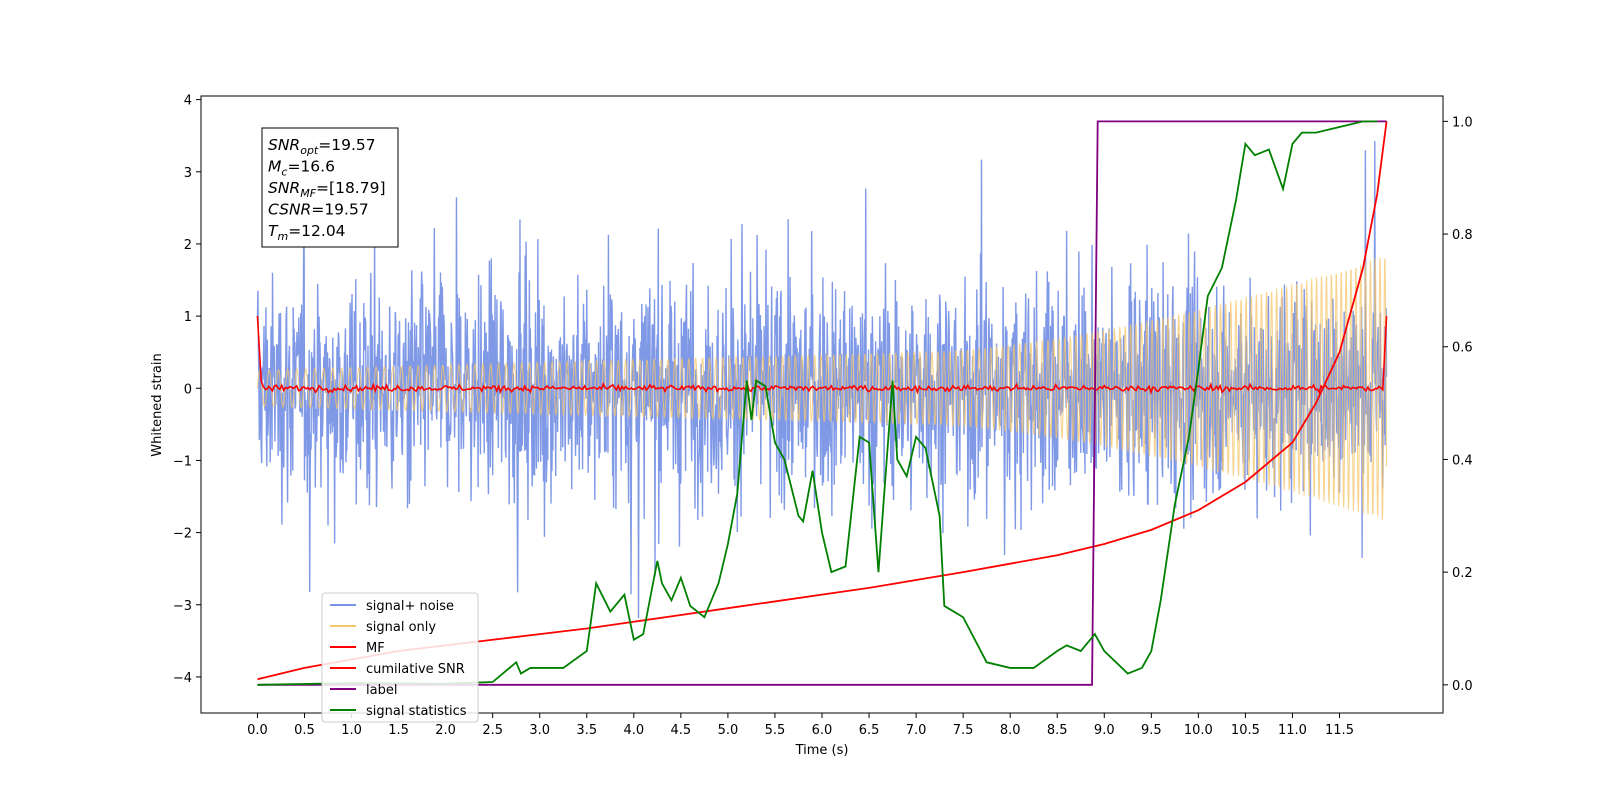  What do you see at coordinates (1292, 730) in the screenshot?
I see `x-tick-label: 11.0` at bounding box center [1292, 730].